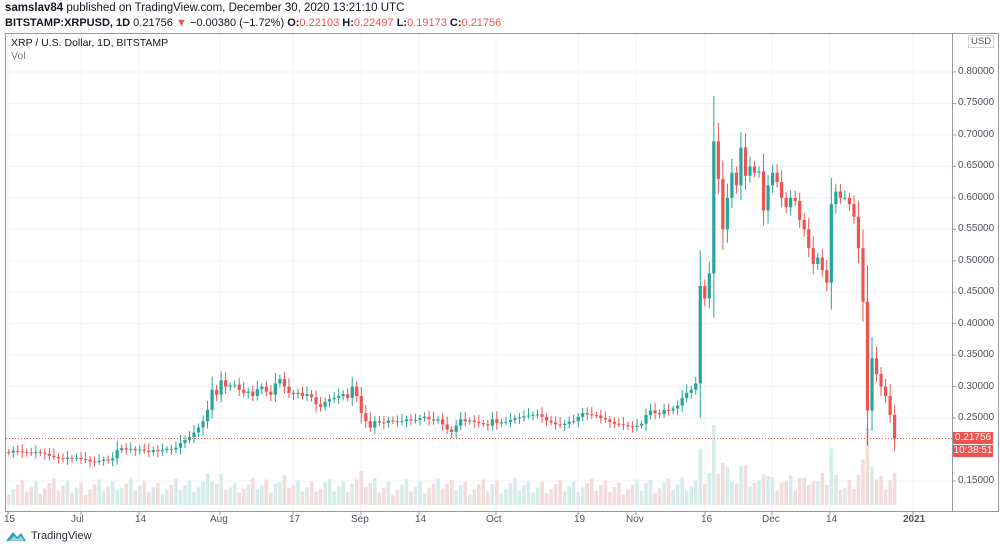 Image resolution: width=1000 pixels, height=552 pixels. Describe the element at coordinates (771, 519) in the screenshot. I see `time-label: Dec` at that location.